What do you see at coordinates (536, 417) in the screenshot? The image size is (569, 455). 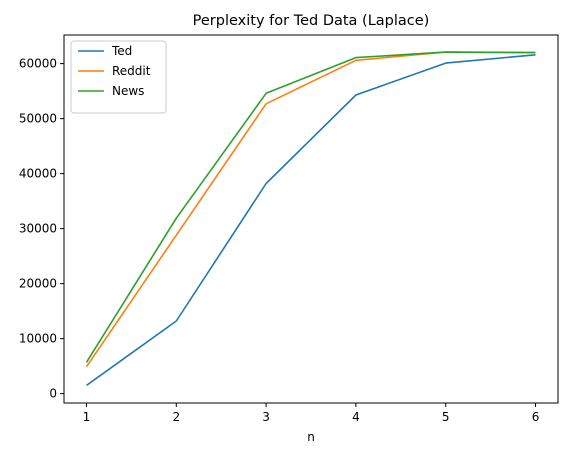 I see `x-tick-label: 6` at bounding box center [536, 417].